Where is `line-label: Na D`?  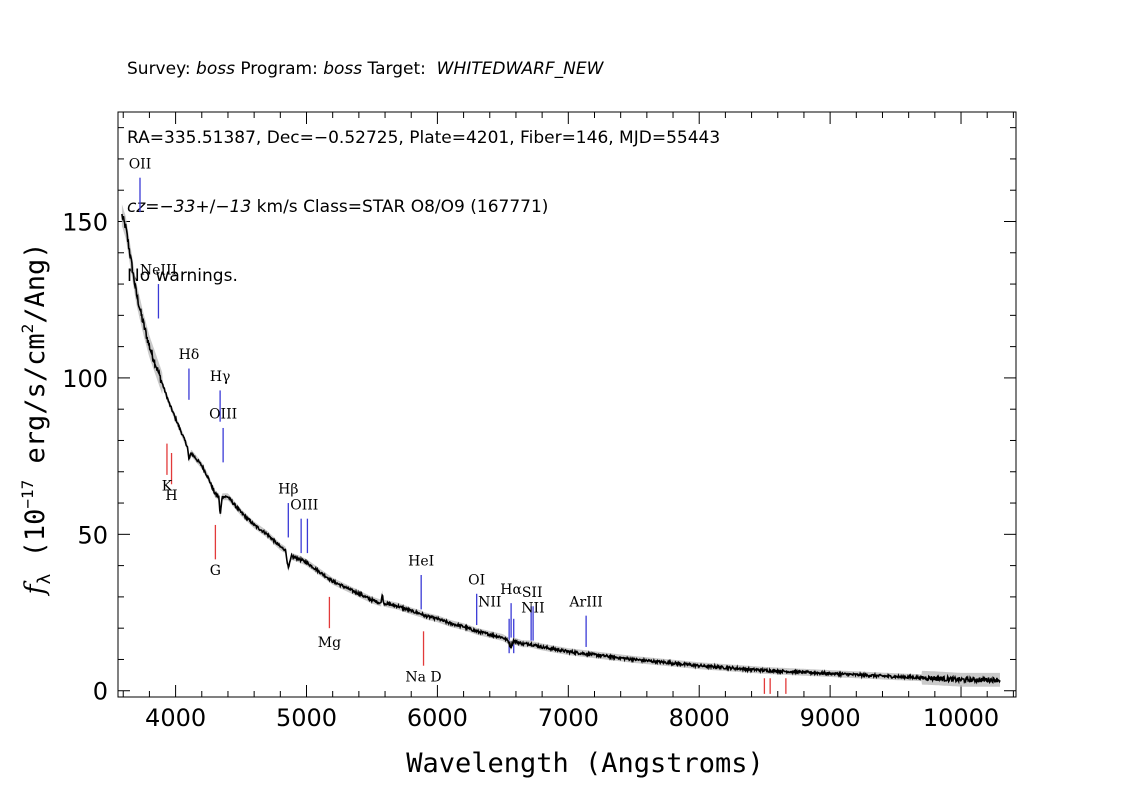 line-label: Na D is located at coordinates (423, 677).